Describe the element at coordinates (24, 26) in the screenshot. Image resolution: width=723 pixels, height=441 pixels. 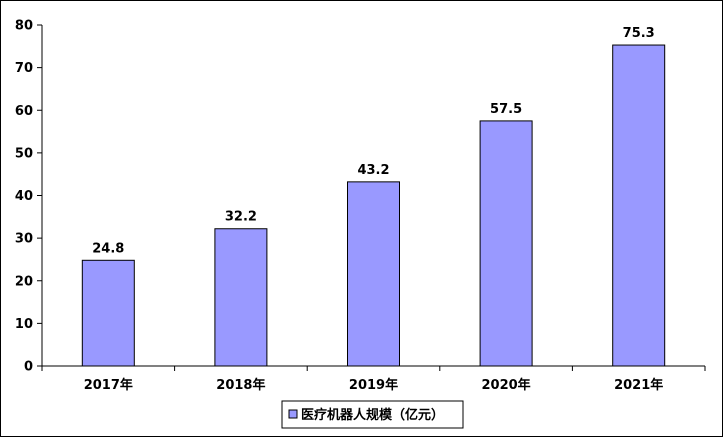
I see `y-tick-label: 80` at that location.